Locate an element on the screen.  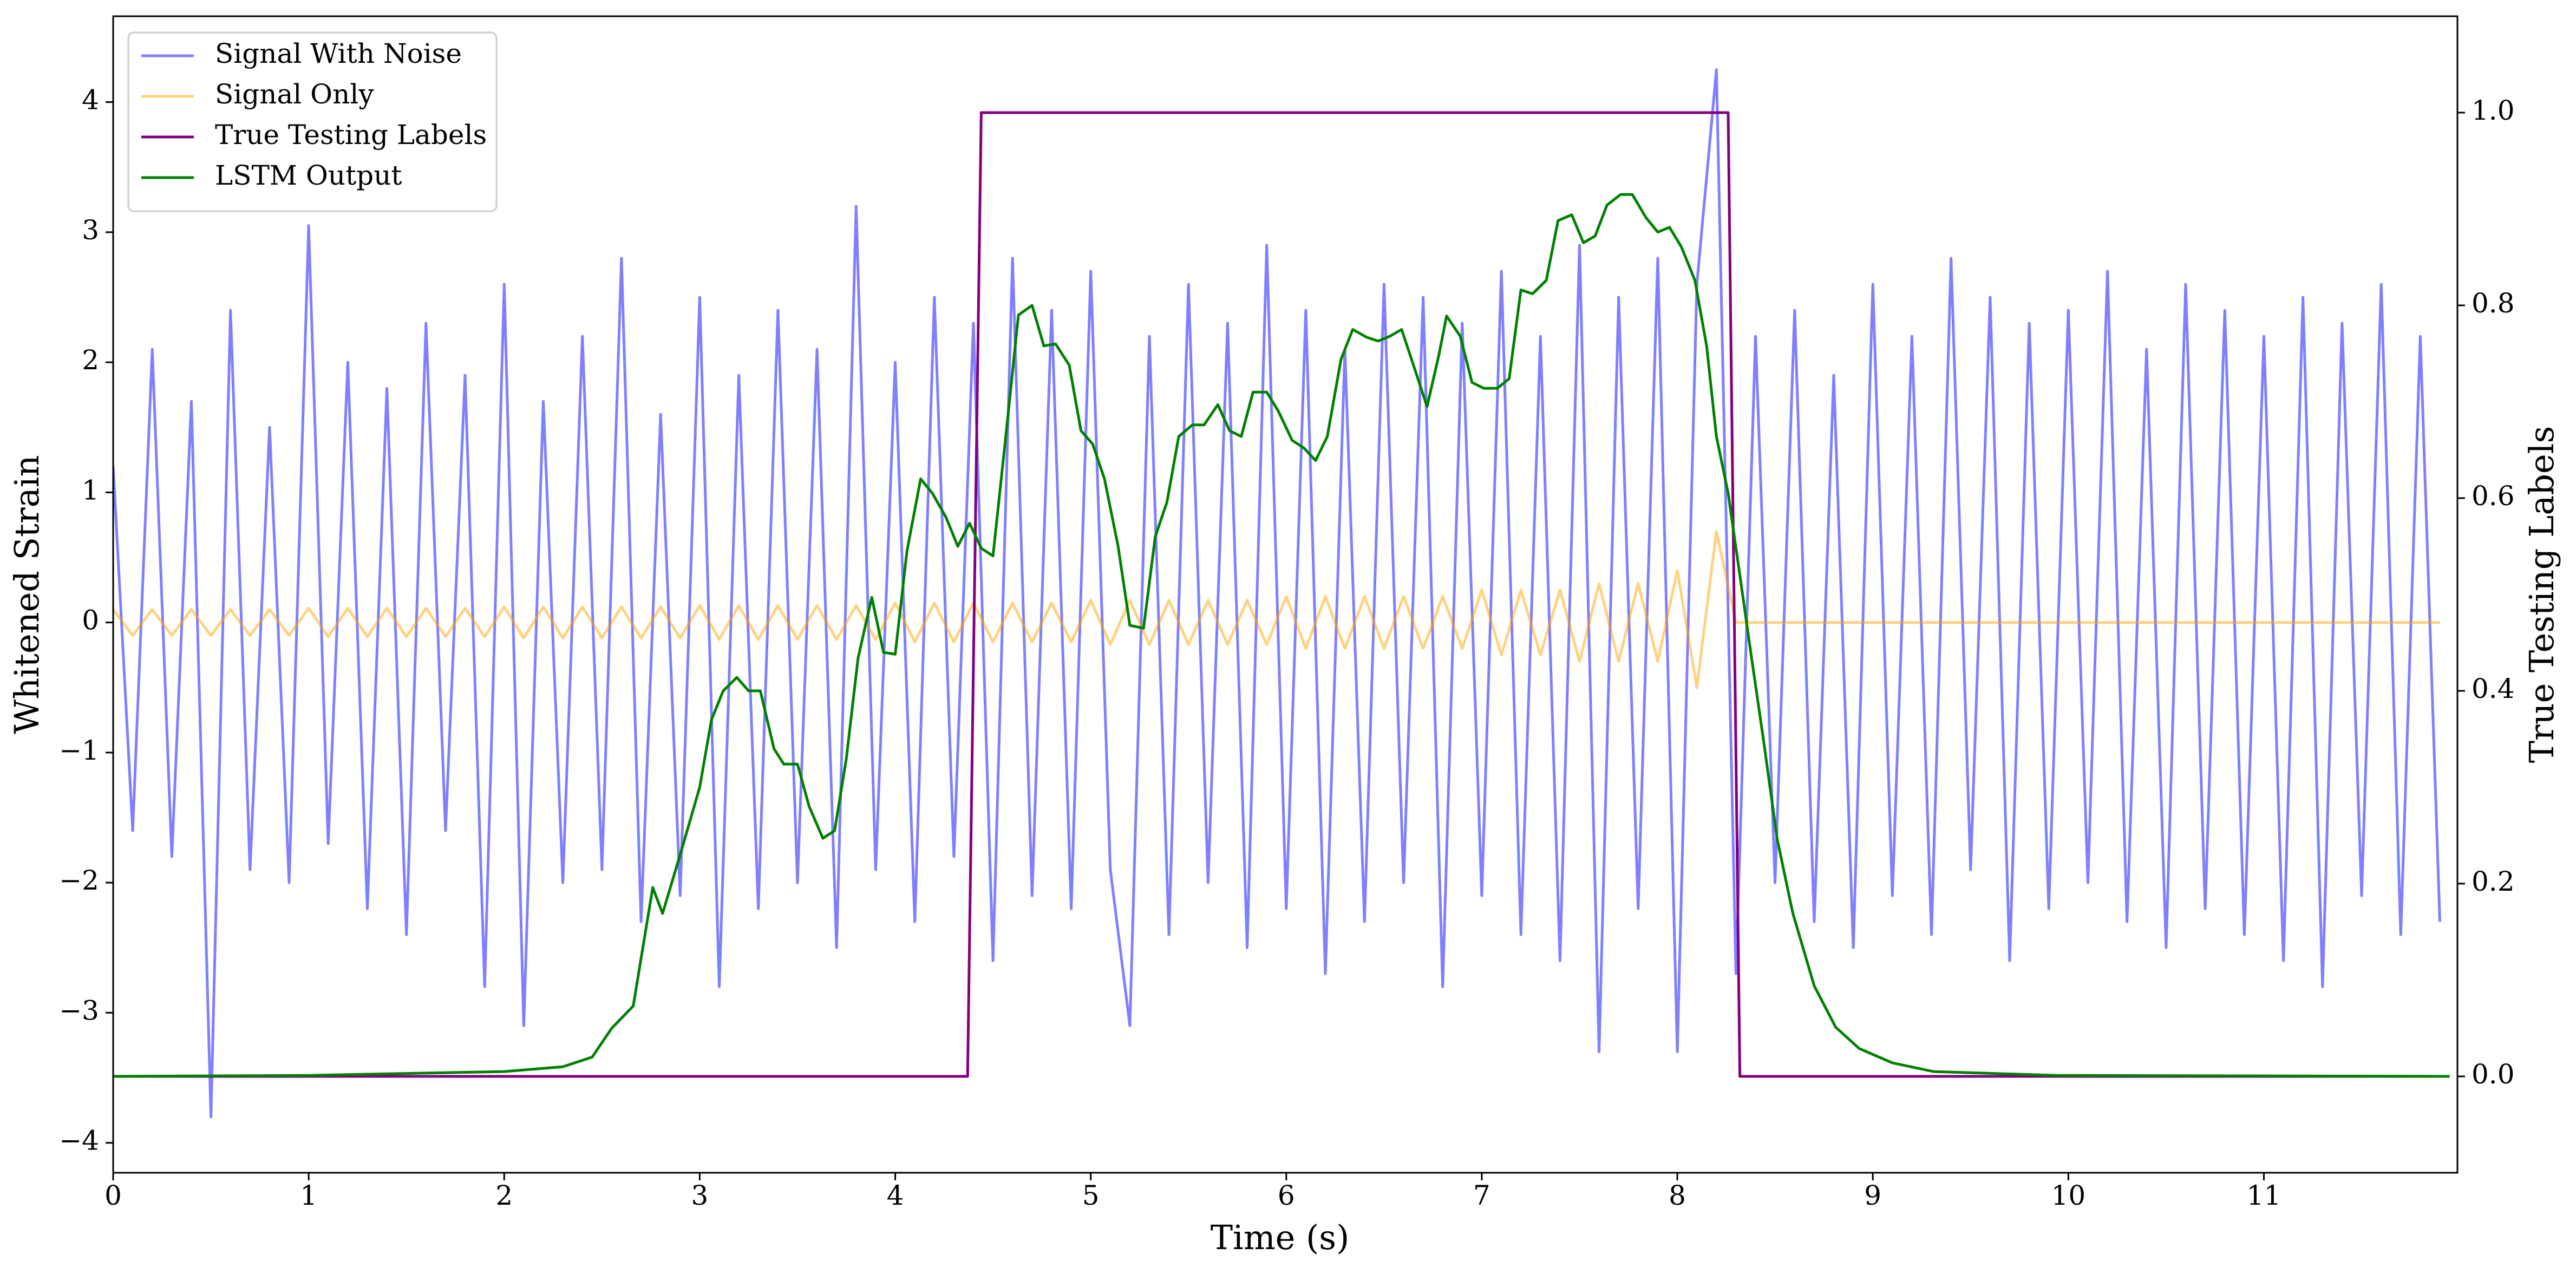
y-tick-label: 1 is located at coordinates (90, 490).